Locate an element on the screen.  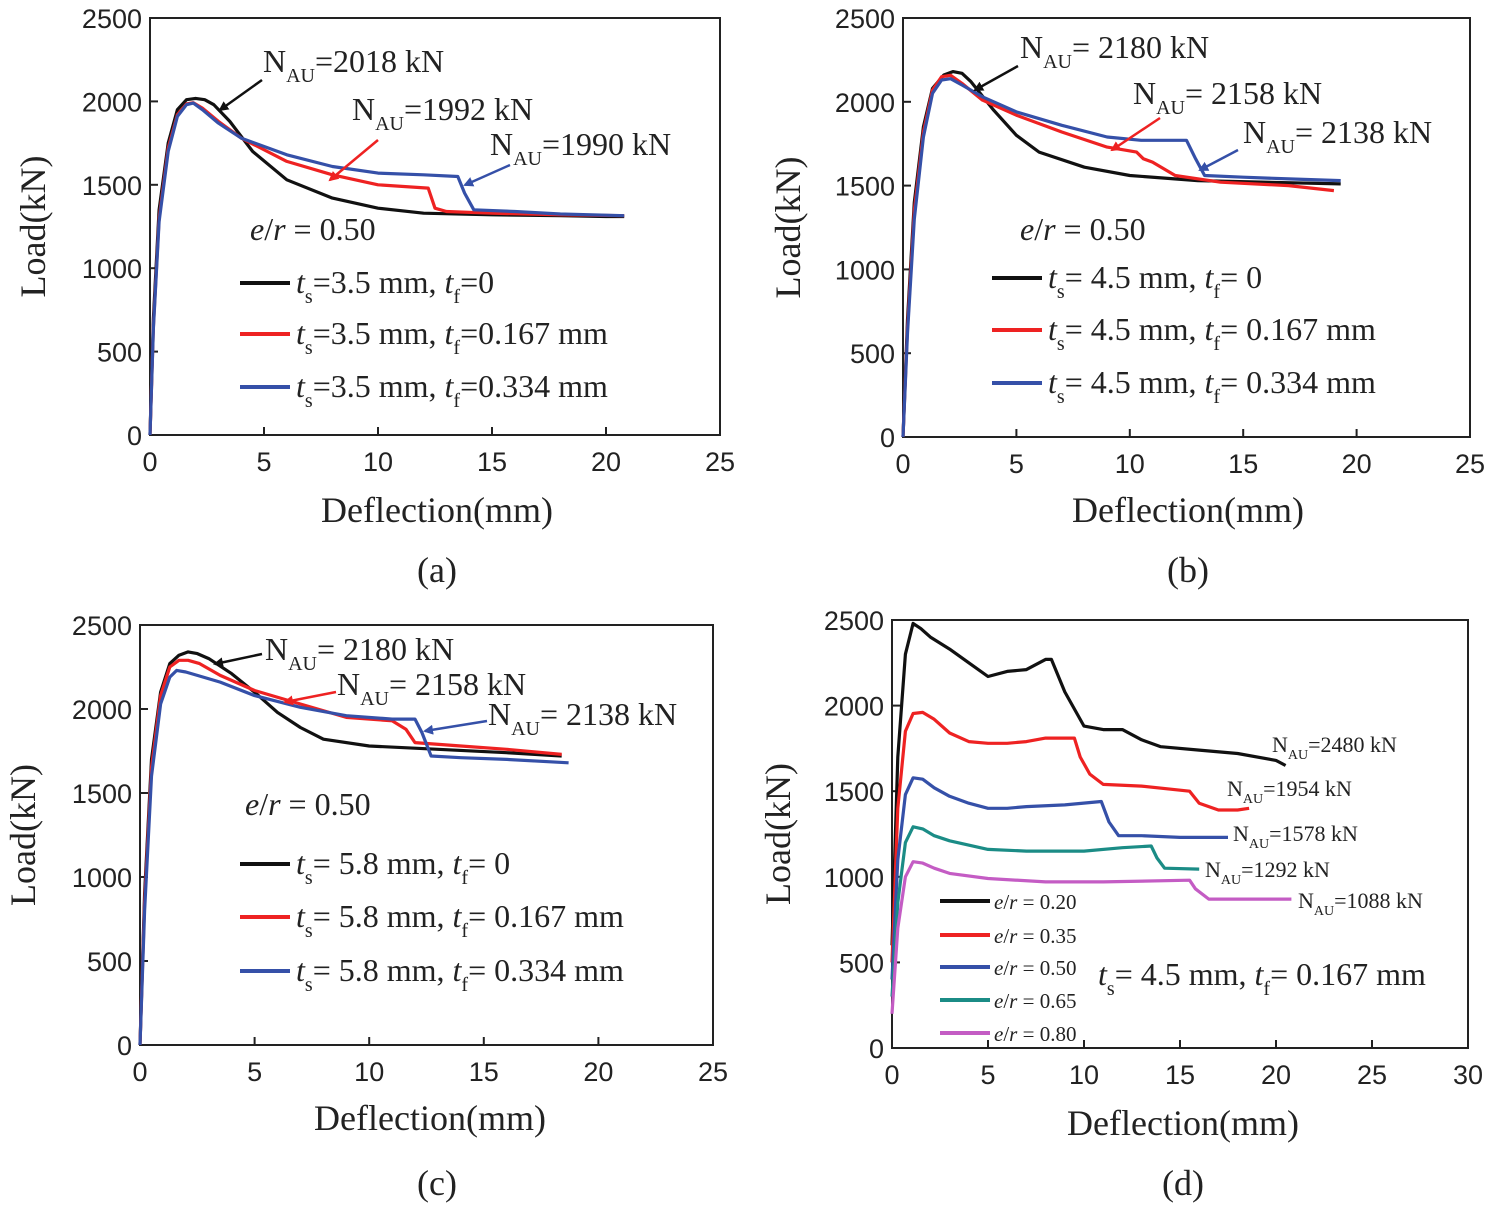
legend-value-1: = 4.5 mm, is located at coordinates (1135, 382).